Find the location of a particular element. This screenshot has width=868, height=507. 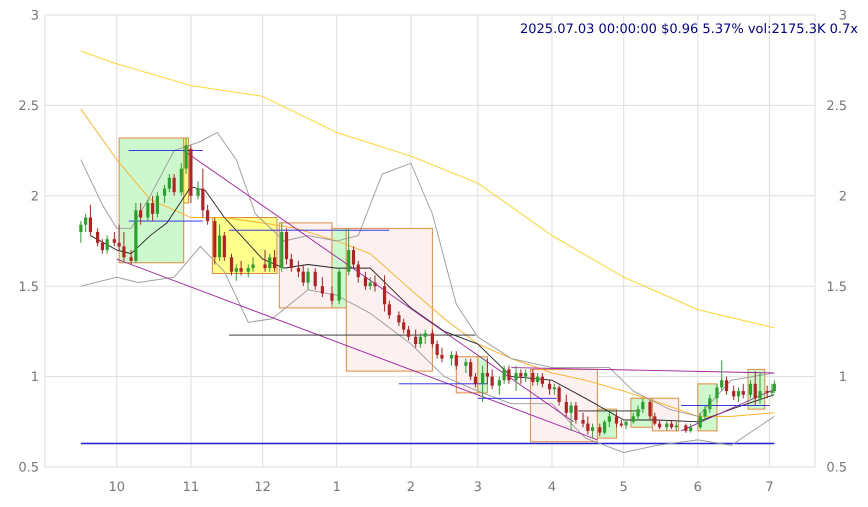

text: 2025.07.03 00:00:00 $0.96 5.37% vol:2175.3K 0.7x is located at coordinates (689, 29).